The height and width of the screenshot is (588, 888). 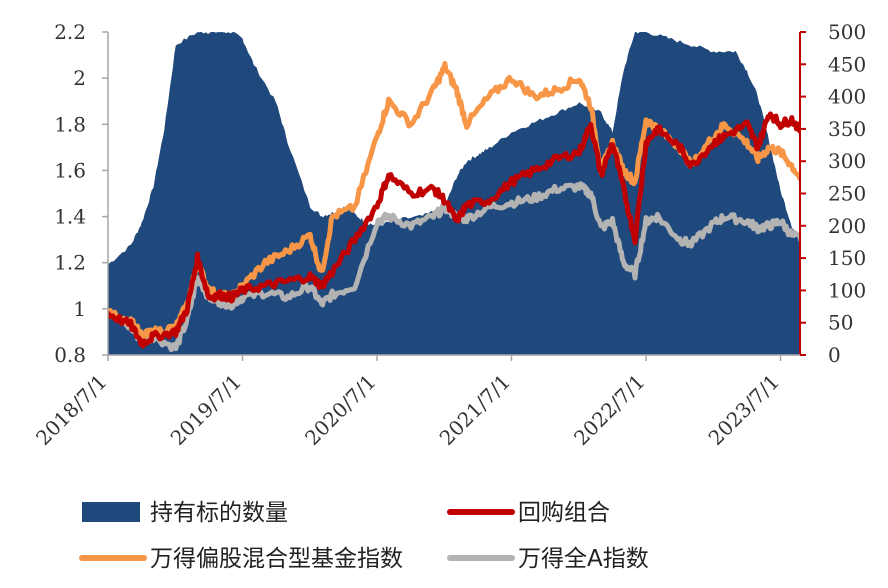 I want to click on legend-item-holdings: 持有标的数量, so click(x=185, y=513).